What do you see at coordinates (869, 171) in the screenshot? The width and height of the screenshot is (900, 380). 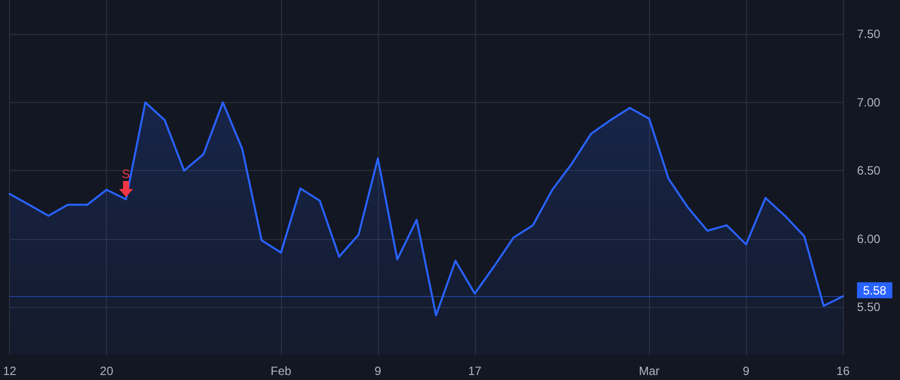 I see `y-tick-label: 6.50` at bounding box center [869, 171].